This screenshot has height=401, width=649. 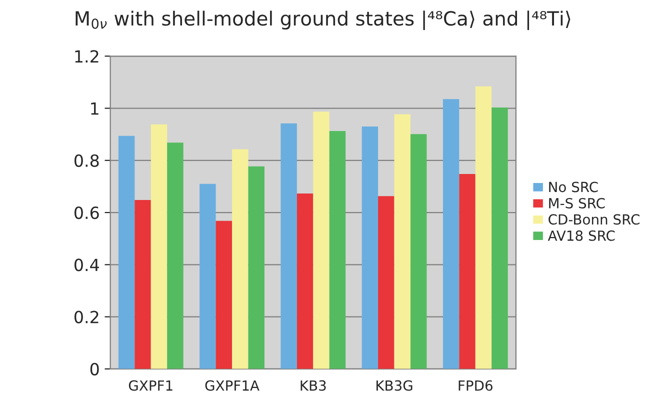 I want to click on legend-label: No SRC, so click(x=573, y=187).